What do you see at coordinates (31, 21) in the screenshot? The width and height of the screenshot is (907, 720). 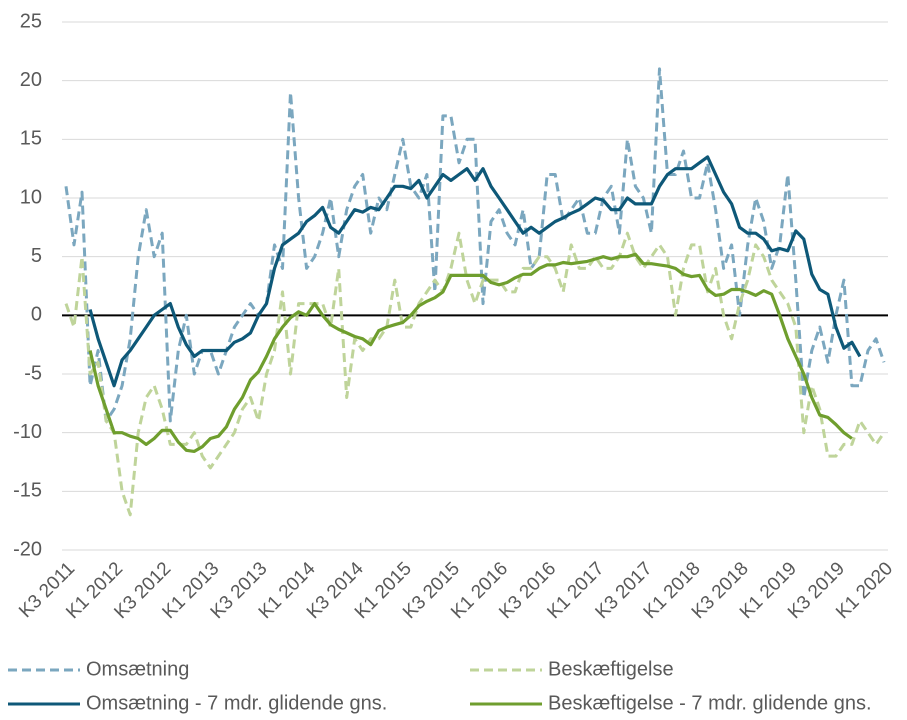 I see `y-tick-label: 25` at bounding box center [31, 21].